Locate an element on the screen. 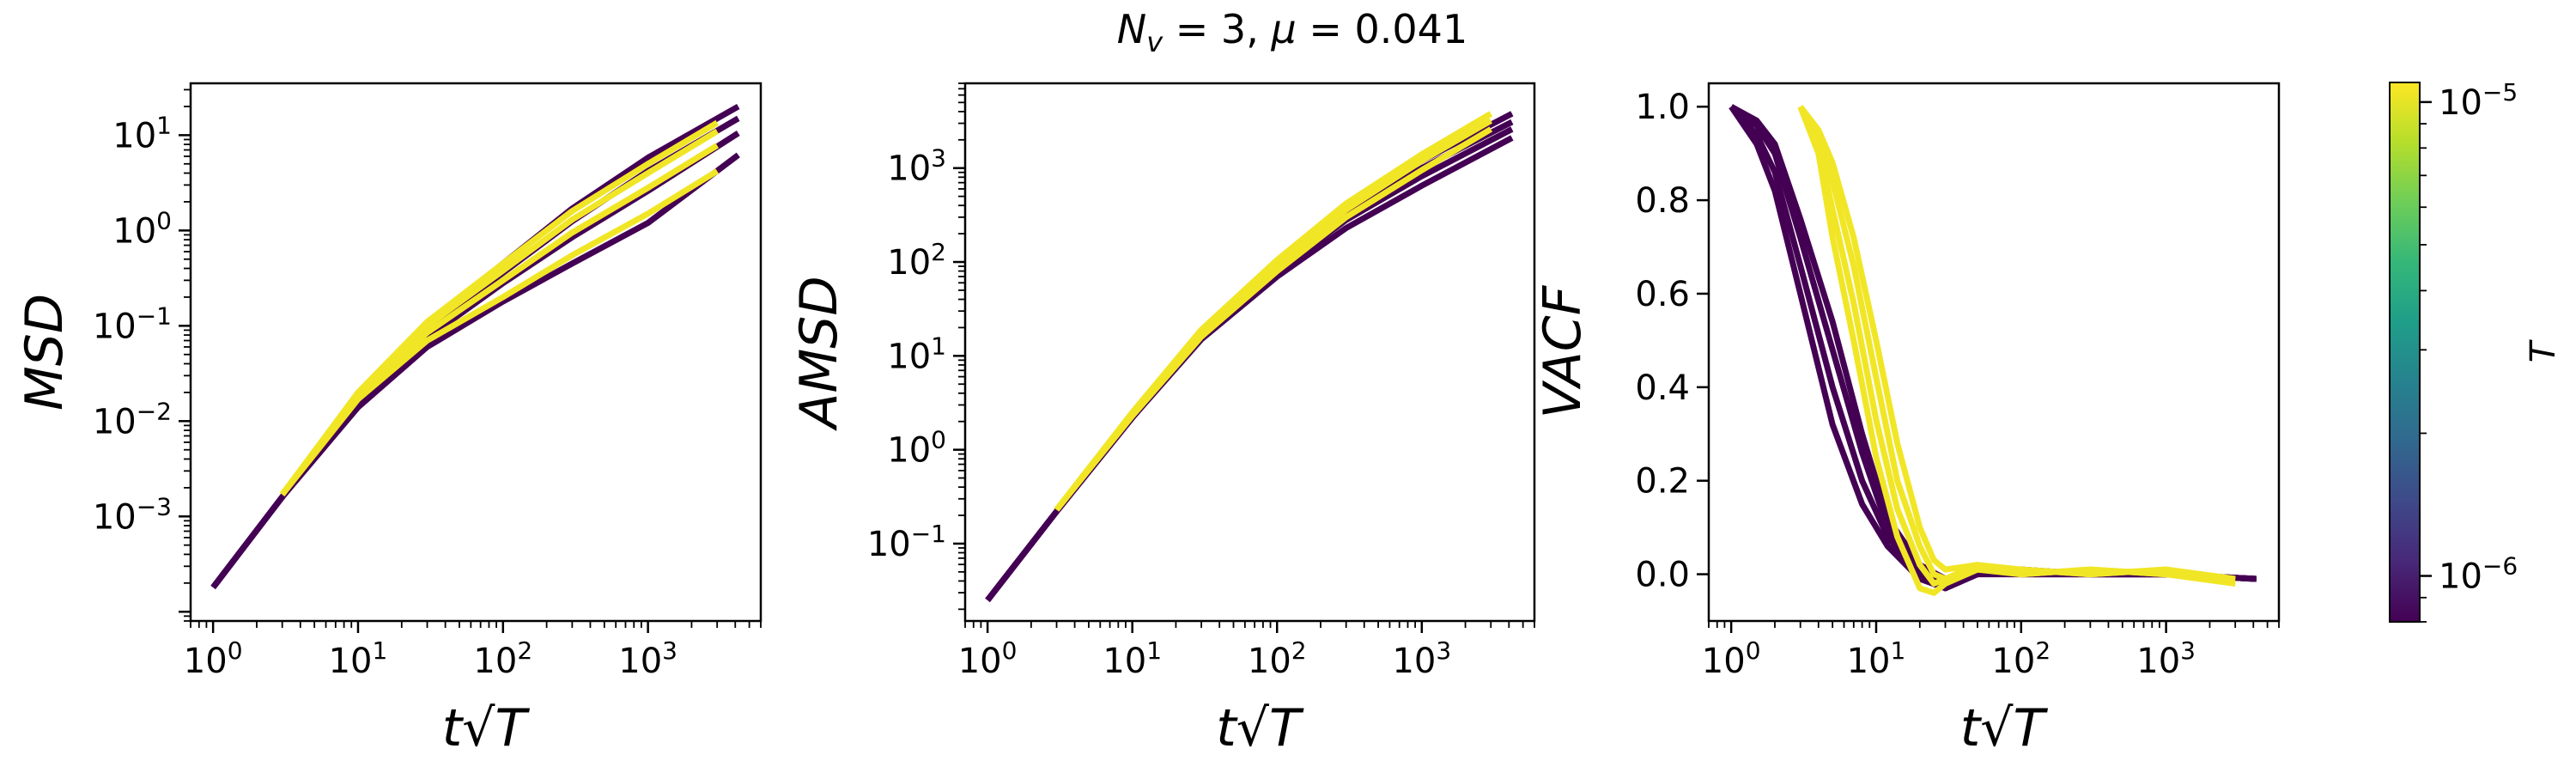  y-tick-label: 10⁻² is located at coordinates (132, 419).